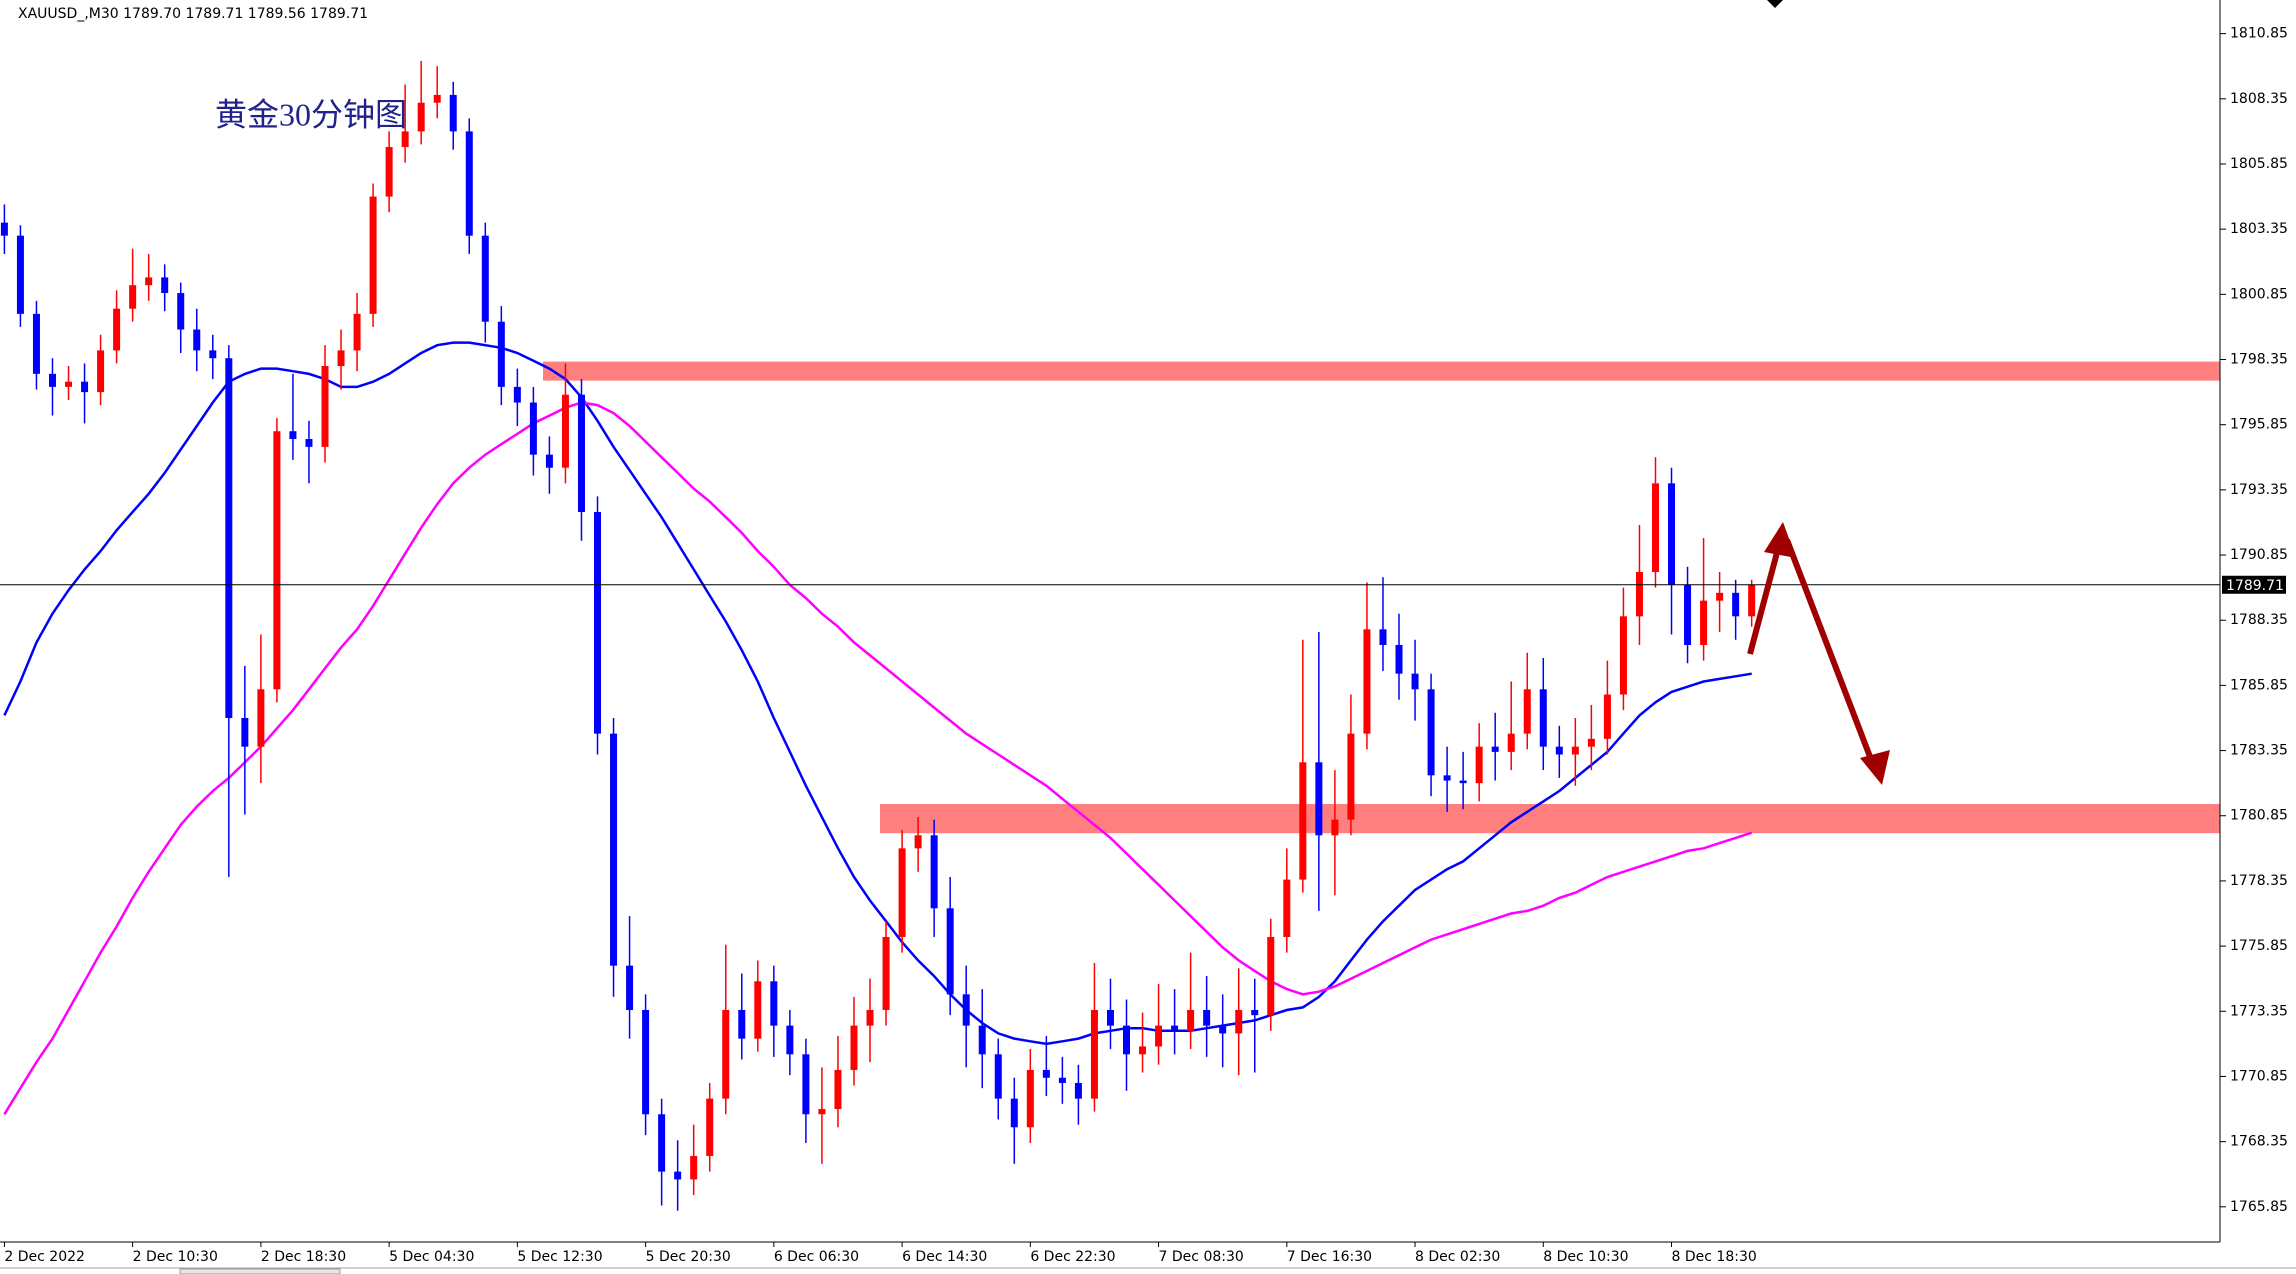 This screenshot has height=1274, width=2296. I want to click on tab, so click(260, 1271).